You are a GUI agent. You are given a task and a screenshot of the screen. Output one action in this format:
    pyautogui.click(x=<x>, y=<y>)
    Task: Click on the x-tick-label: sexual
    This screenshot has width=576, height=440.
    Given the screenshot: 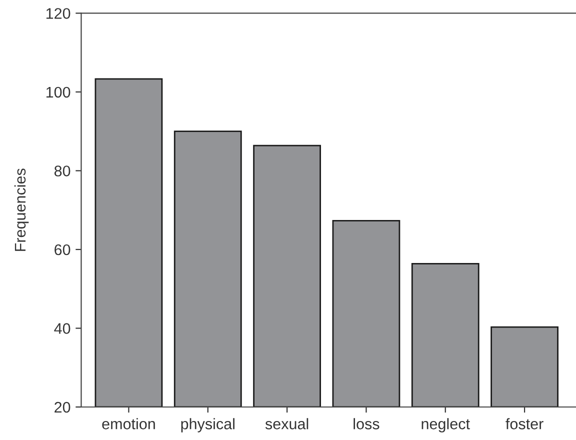 What is the action you would take?
    pyautogui.click(x=286, y=424)
    